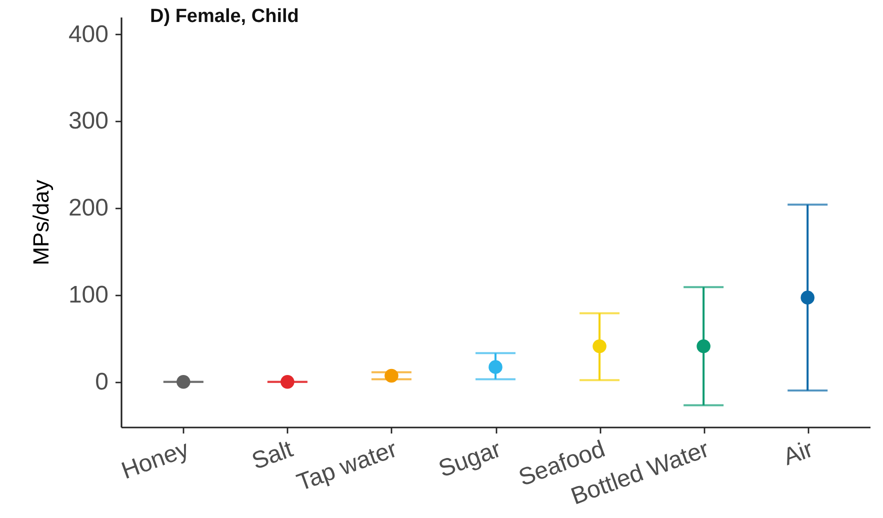 This screenshot has height=518, width=883. What do you see at coordinates (470, 459) in the screenshot?
I see `x-tick-label: Sugar` at bounding box center [470, 459].